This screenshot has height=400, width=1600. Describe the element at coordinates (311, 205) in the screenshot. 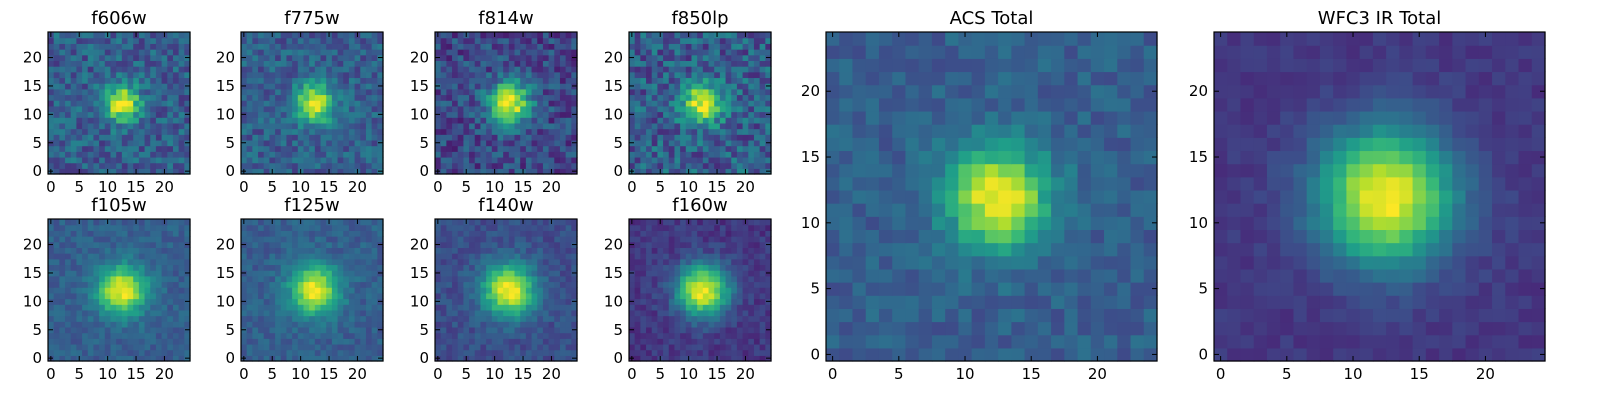

I see `panel-title: f125w` at that location.